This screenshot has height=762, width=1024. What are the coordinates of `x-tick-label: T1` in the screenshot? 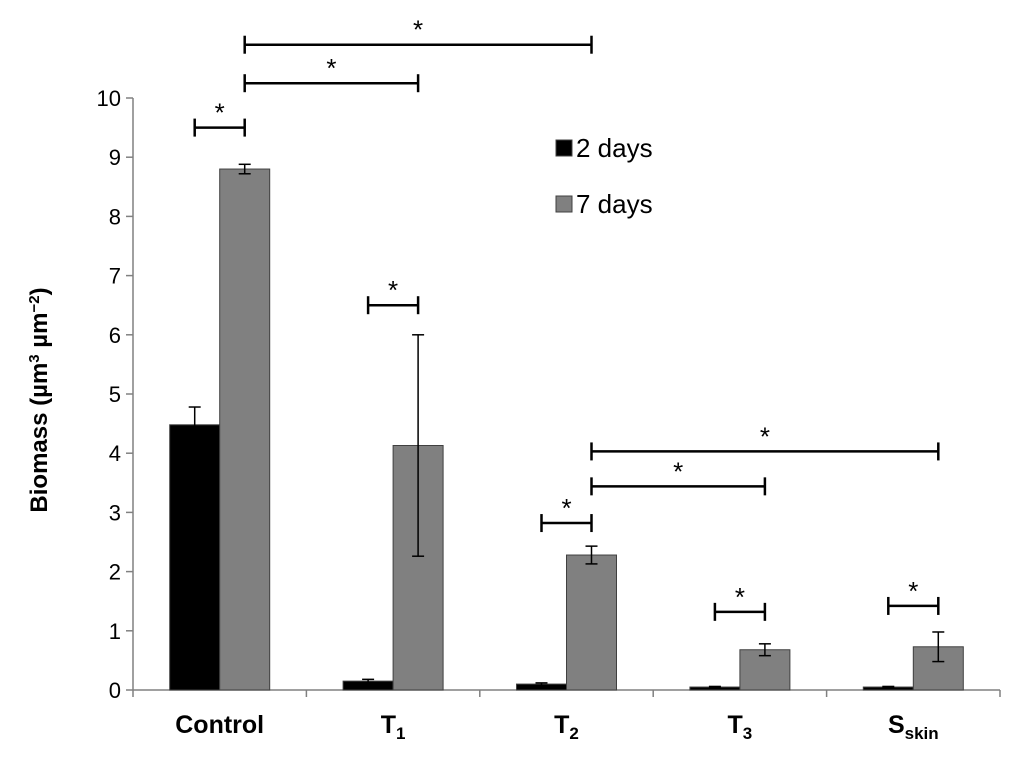 It's located at (393, 727).